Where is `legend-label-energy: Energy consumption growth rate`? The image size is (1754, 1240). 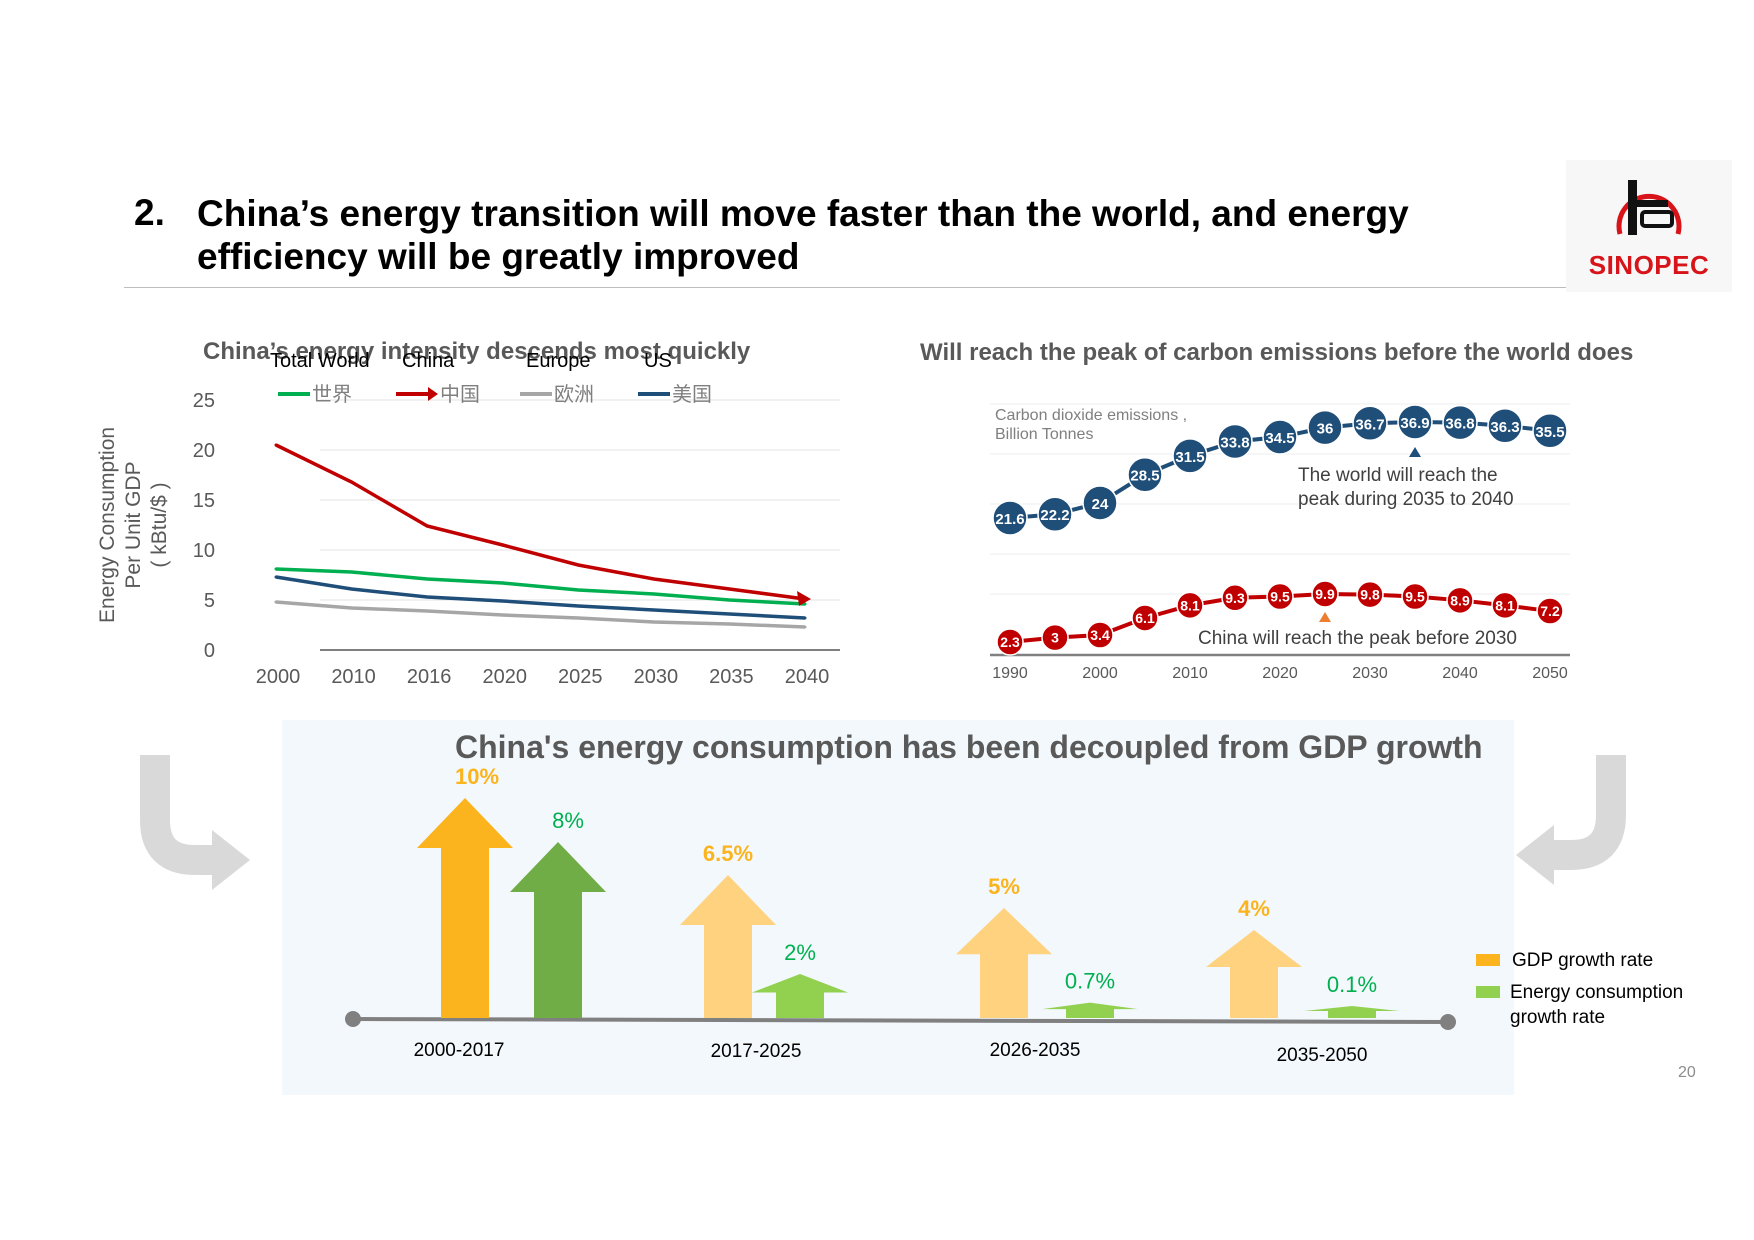
legend-label-energy: Energy consumption growth rate is located at coordinates (1596, 1005).